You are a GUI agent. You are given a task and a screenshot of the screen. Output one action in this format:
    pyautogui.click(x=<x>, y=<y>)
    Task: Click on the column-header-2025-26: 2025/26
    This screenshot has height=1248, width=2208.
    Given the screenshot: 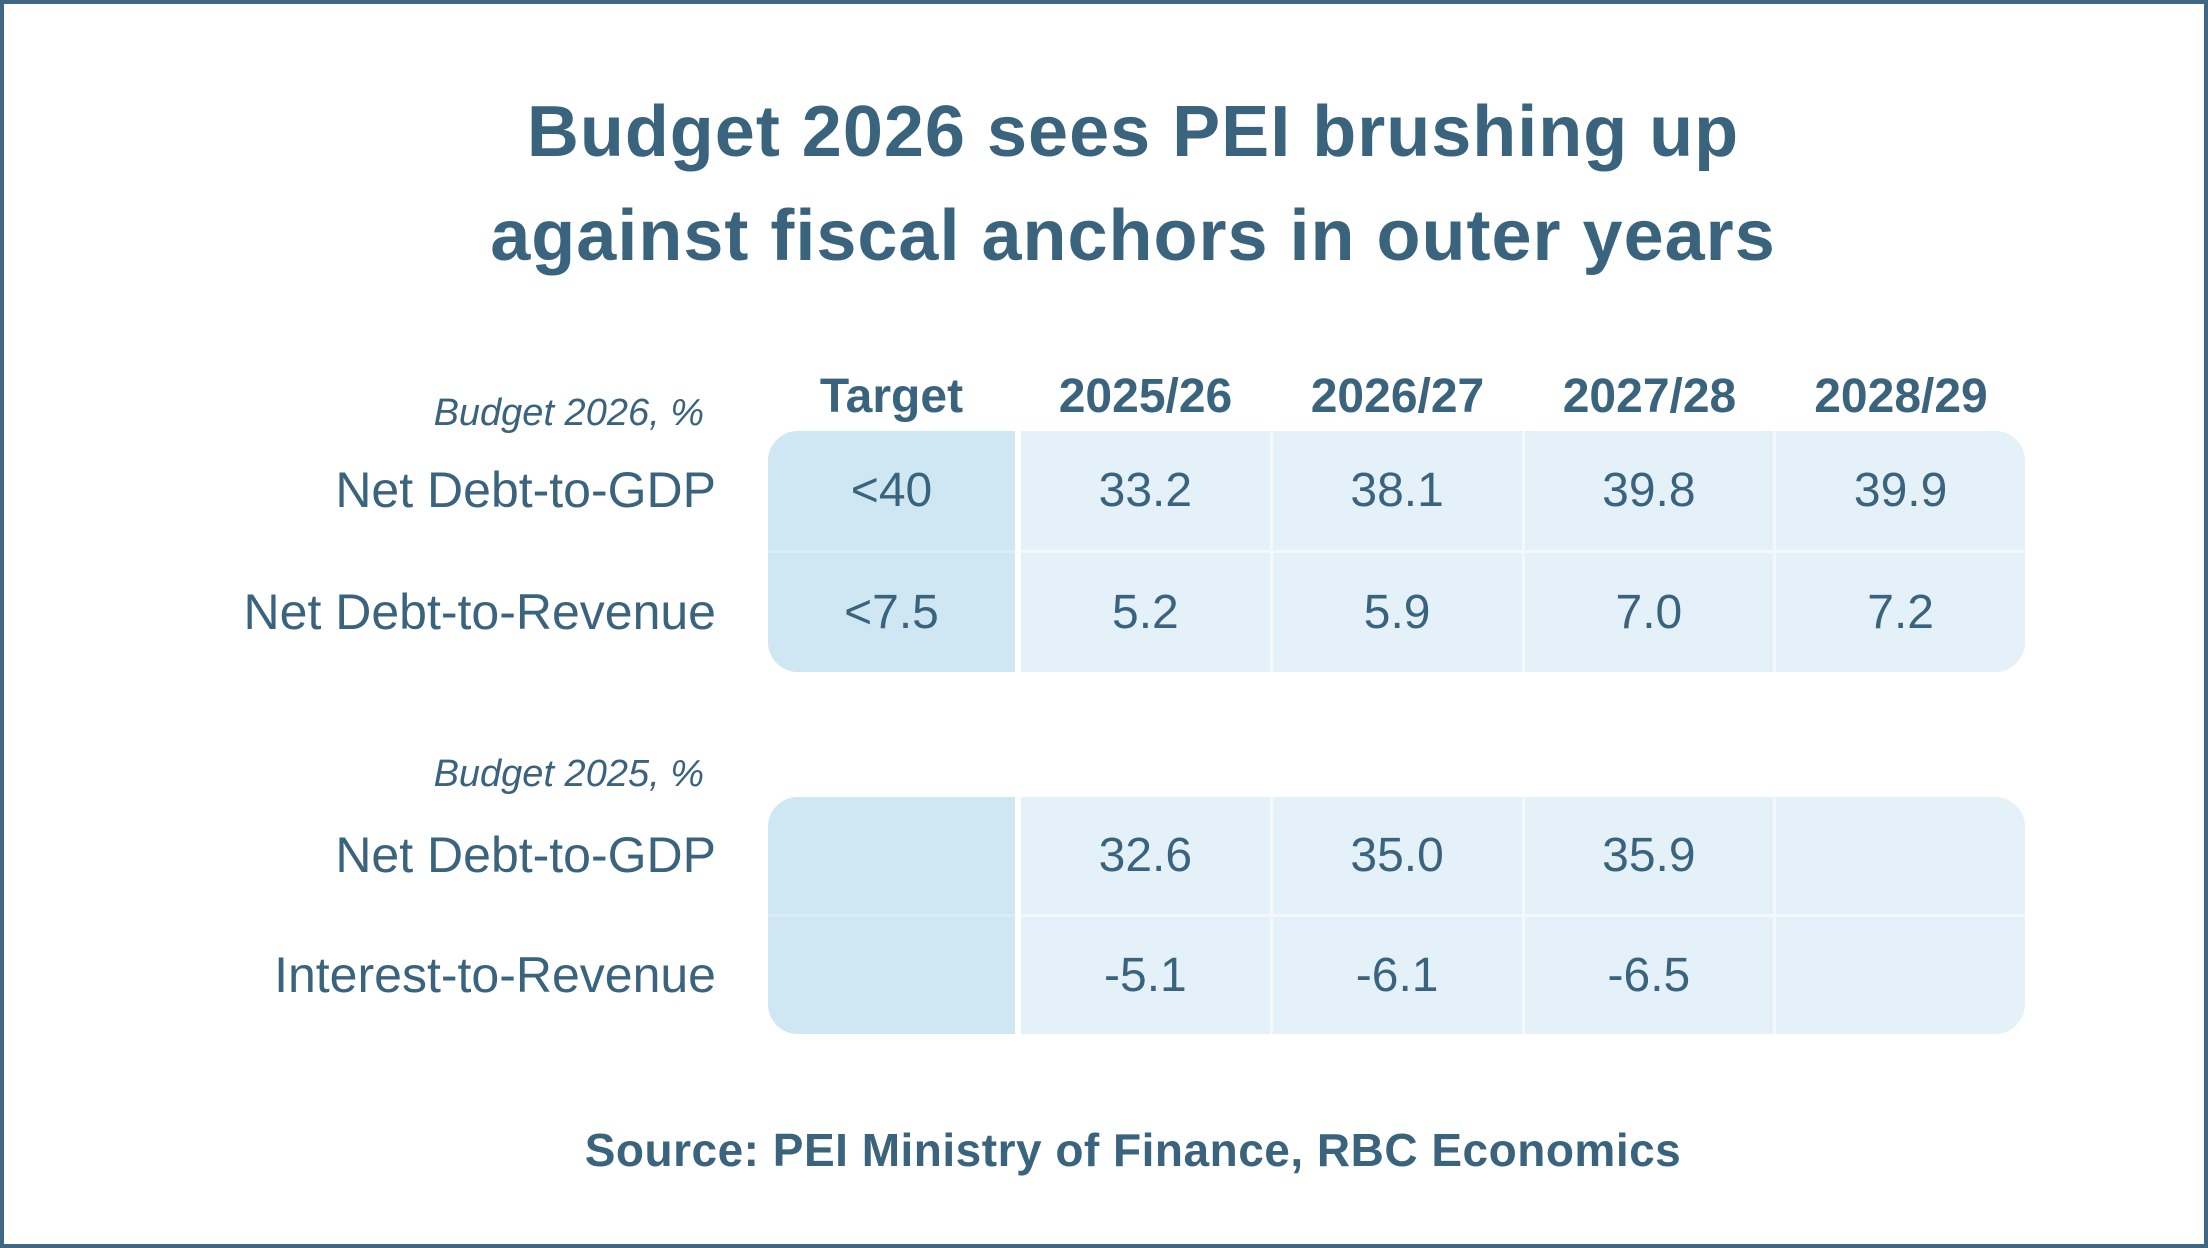 What is the action you would take?
    pyautogui.click(x=1145, y=396)
    